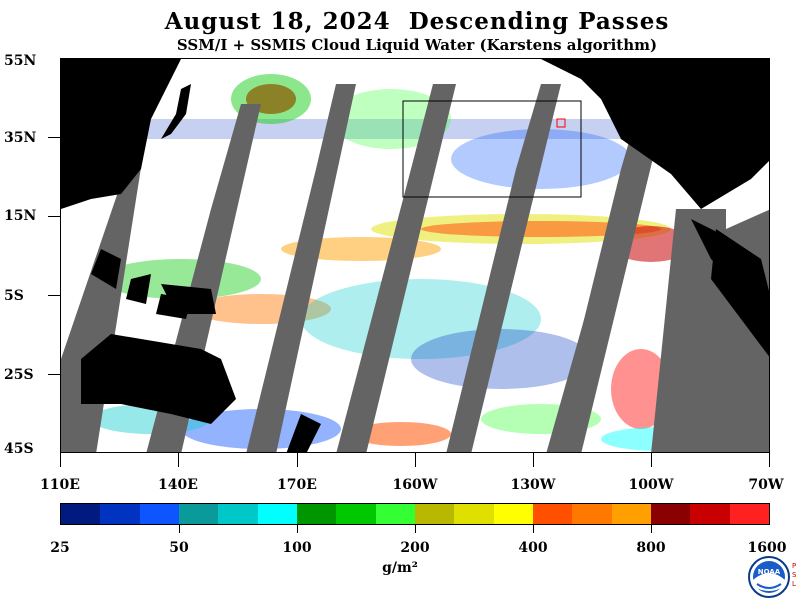 The width and height of the screenshot is (800, 602). Describe the element at coordinates (19, 449) in the screenshot. I see `lat-label-45s: 45S` at that location.